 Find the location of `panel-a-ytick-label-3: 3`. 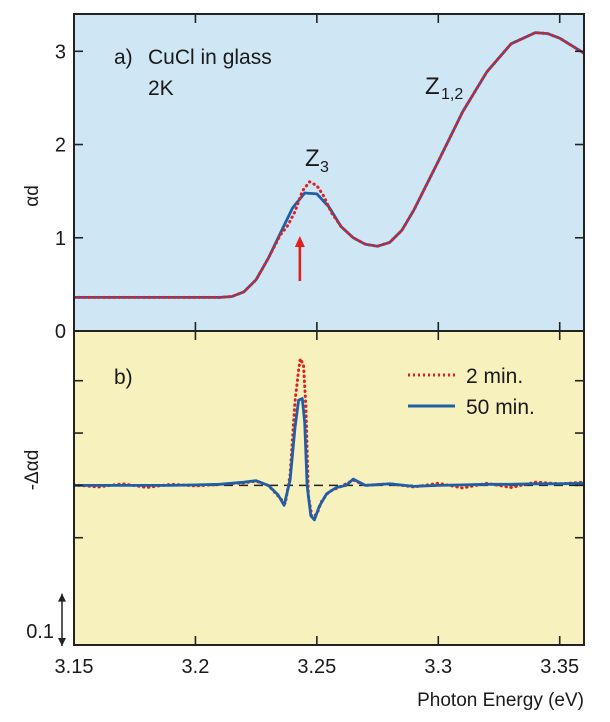

panel-a-ytick-label-3: 3 is located at coordinates (60, 52).